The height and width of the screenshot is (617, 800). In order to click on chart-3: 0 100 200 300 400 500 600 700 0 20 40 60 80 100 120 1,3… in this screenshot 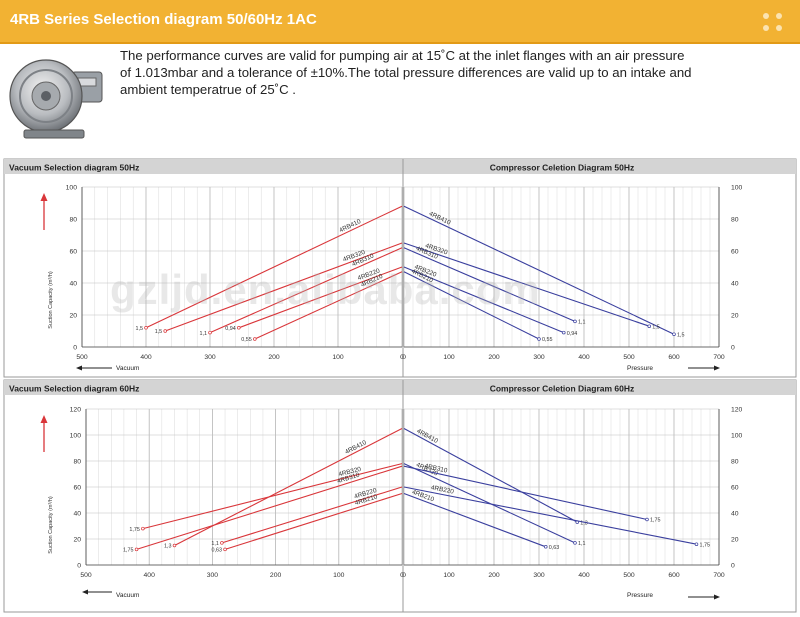, I will do `click(572, 492)`.